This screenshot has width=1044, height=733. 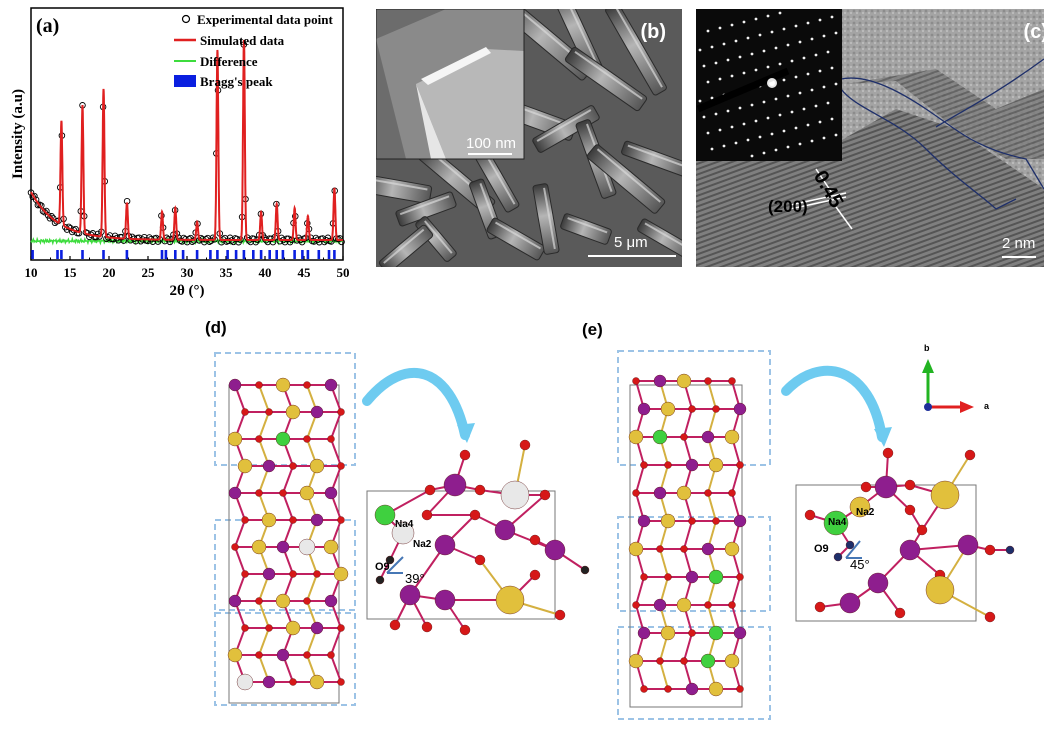 What do you see at coordinates (821, 549) in the screenshot?
I see `atom-label-o9-e: O9` at bounding box center [821, 549].